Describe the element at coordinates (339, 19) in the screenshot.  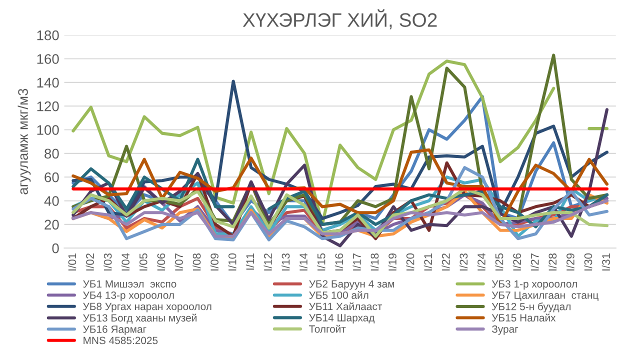
I see `chart-title: ХҮХЭРЛЭГ ХИЙ, SO2` at that location.